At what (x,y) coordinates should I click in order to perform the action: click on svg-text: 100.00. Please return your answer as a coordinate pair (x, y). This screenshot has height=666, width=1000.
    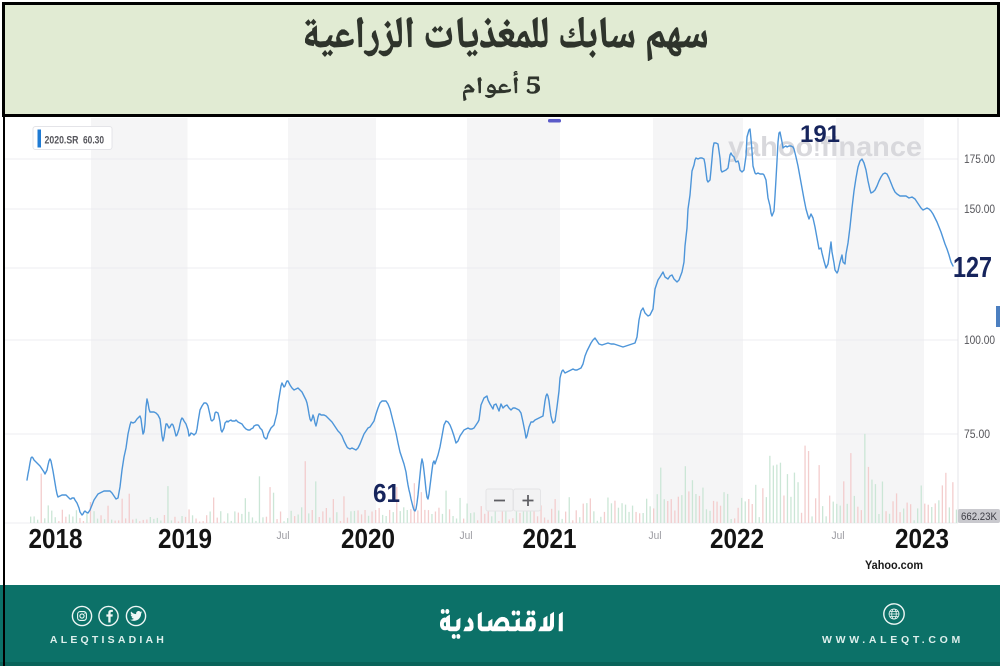
    Looking at the image, I should click on (979, 340).